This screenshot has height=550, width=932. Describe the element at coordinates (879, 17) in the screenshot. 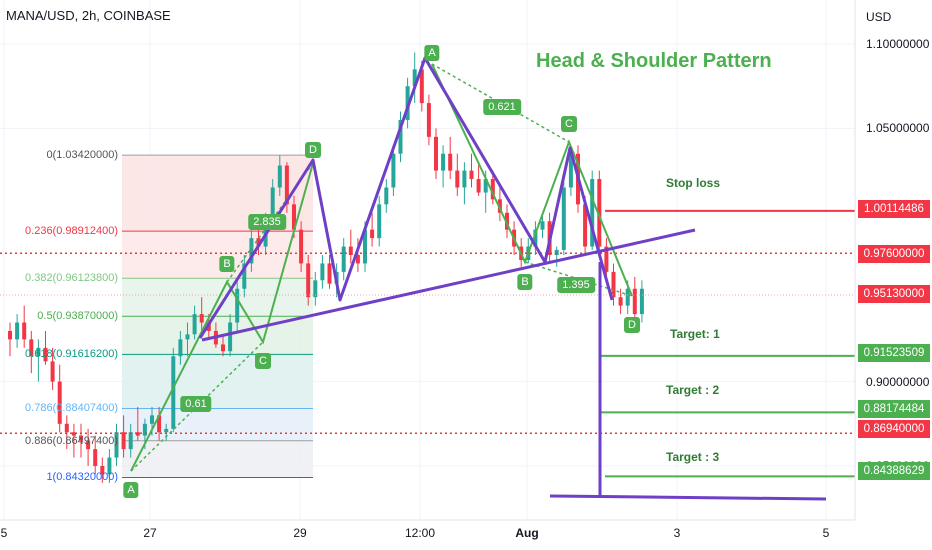

I see `currency-label: USD` at that location.